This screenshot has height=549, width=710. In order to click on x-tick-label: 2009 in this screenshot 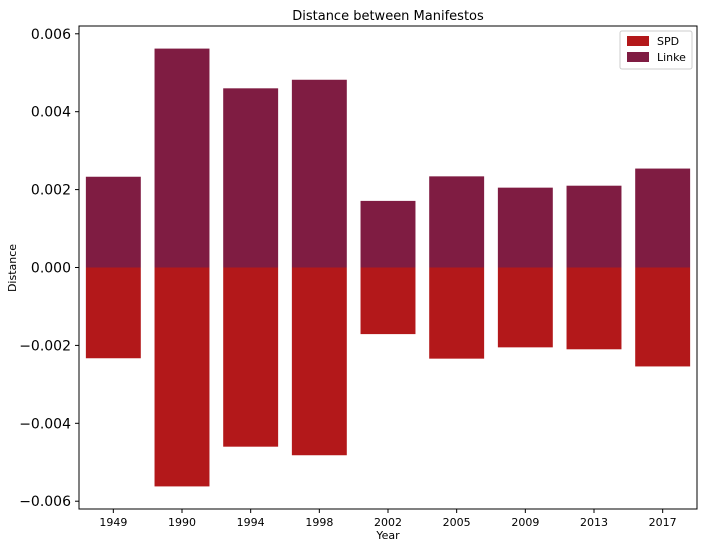, I will do `click(525, 522)`.